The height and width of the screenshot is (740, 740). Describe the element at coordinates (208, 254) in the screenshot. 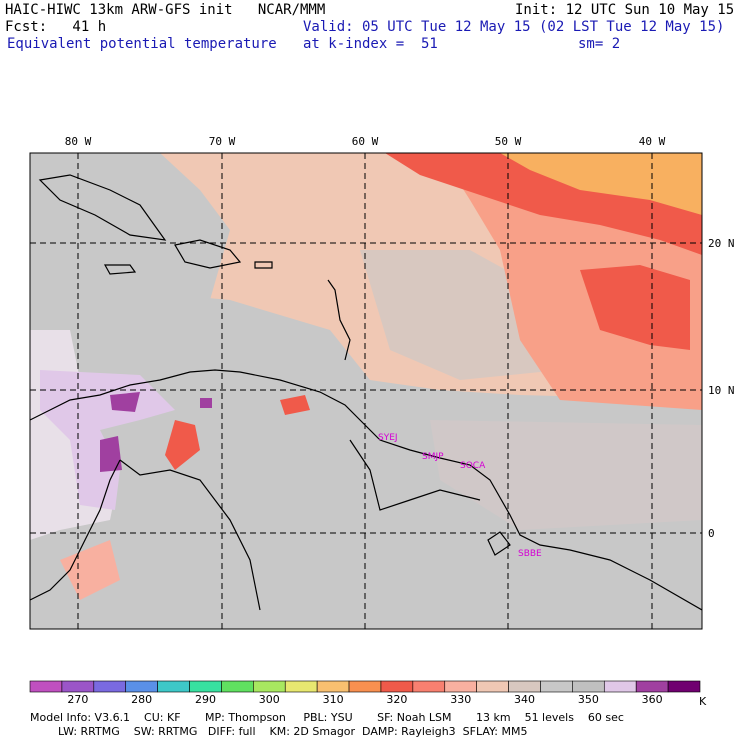

I see `hispaniola-coast` at that location.